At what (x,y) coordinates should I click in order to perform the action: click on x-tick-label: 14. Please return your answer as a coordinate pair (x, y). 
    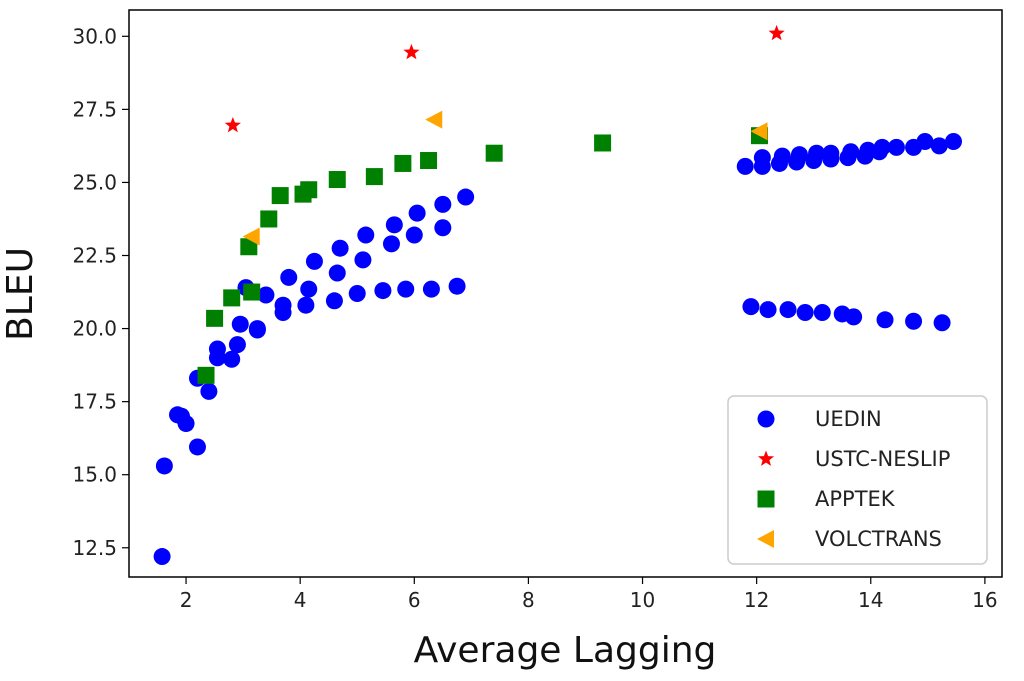
    Looking at the image, I should click on (870, 600).